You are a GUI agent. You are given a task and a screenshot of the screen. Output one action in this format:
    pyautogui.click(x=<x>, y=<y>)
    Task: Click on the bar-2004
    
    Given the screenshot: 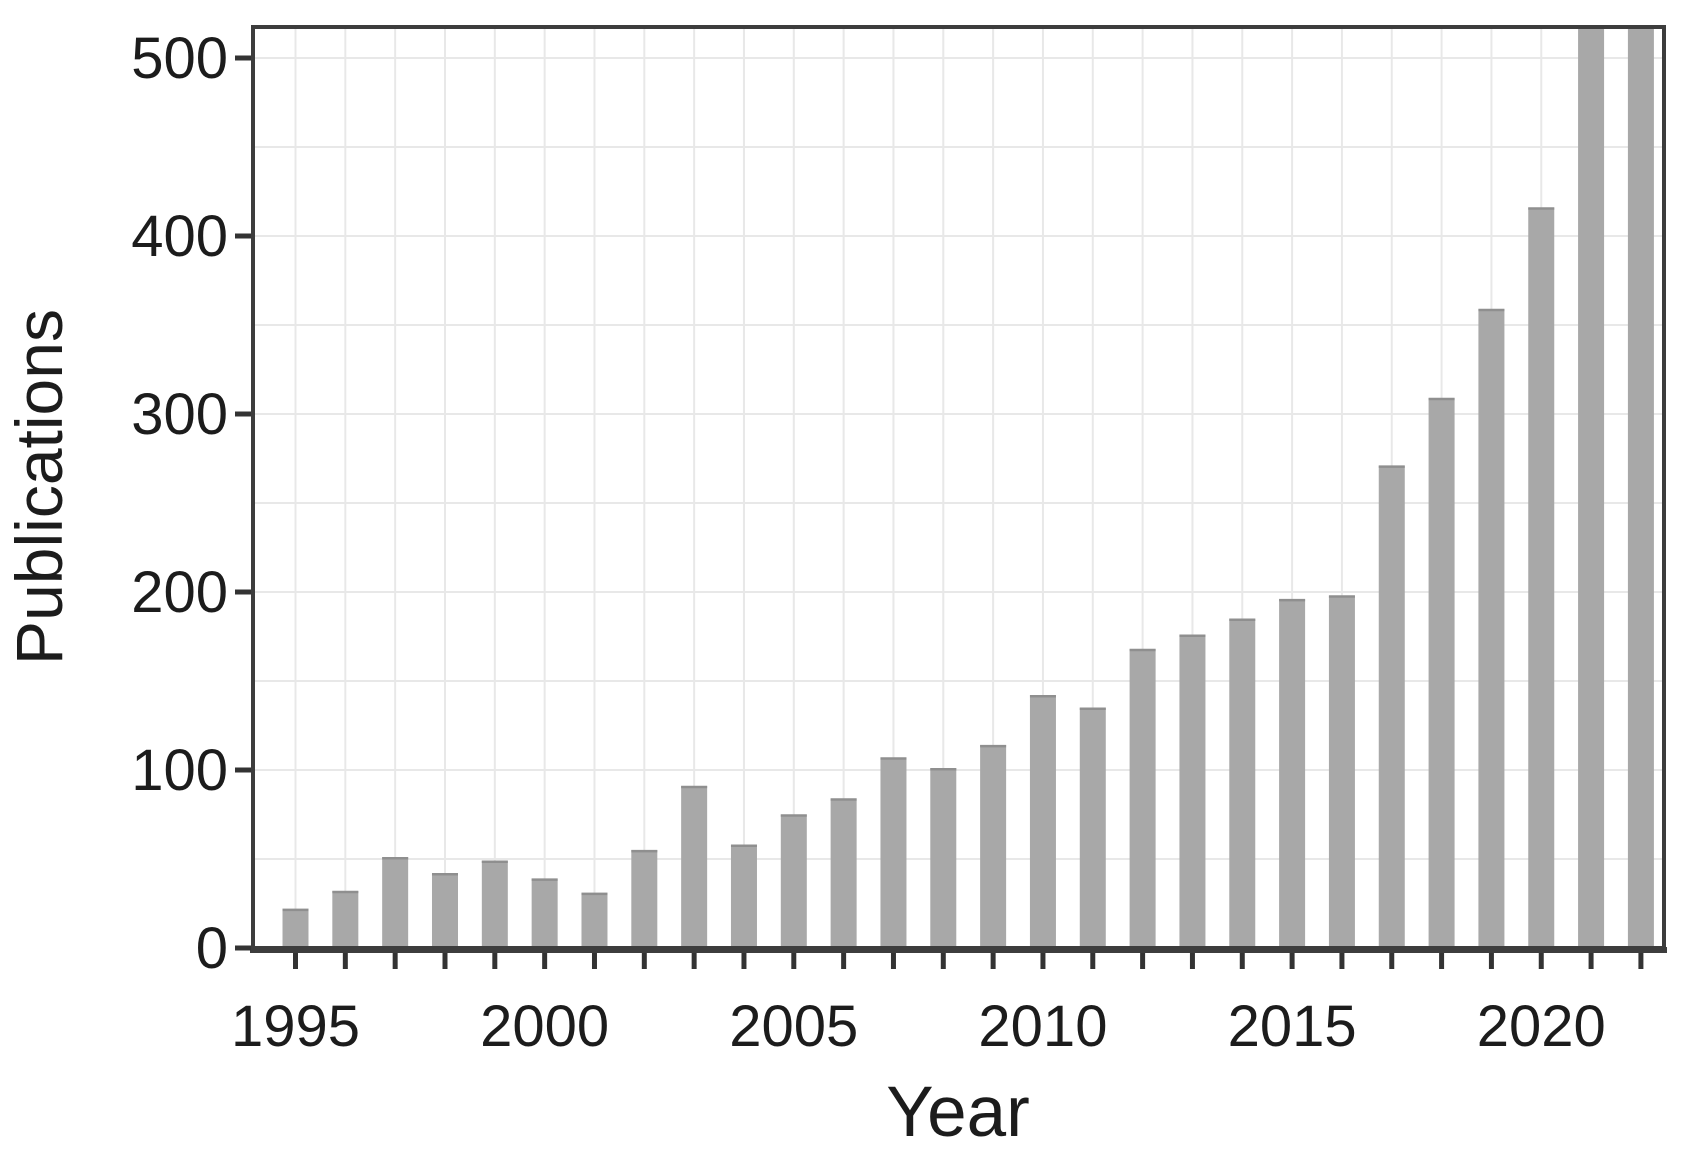 What is the action you would take?
    pyautogui.click(x=743, y=896)
    